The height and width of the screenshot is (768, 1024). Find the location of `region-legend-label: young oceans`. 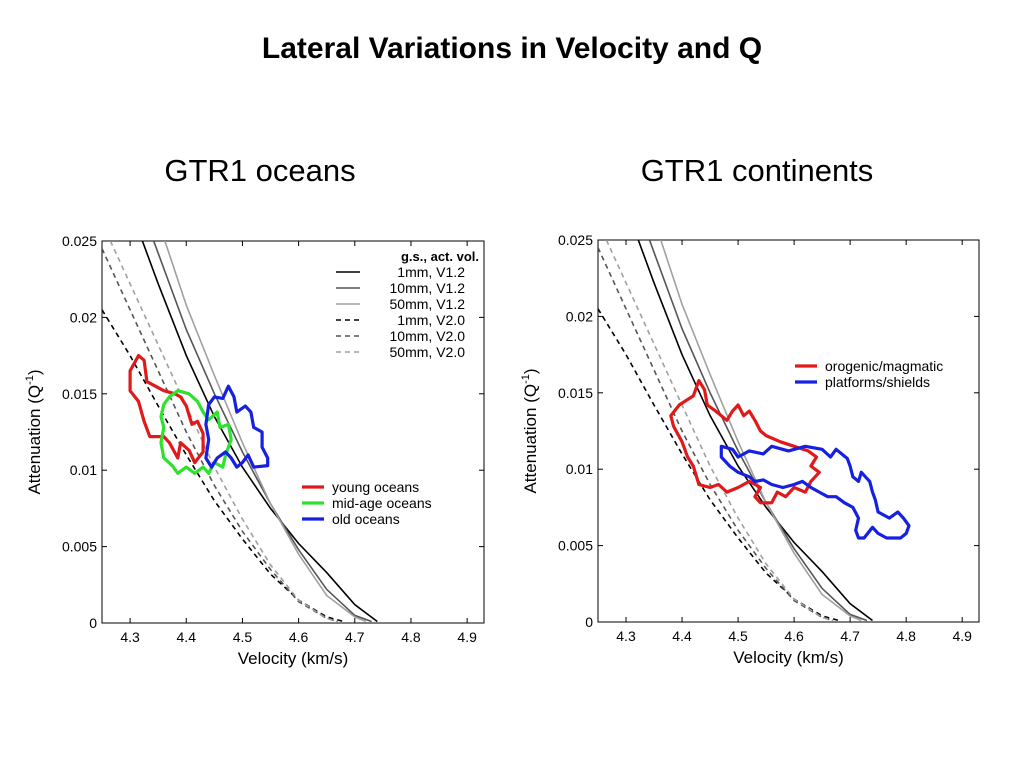

region-legend-label: young oceans is located at coordinates (375, 487).